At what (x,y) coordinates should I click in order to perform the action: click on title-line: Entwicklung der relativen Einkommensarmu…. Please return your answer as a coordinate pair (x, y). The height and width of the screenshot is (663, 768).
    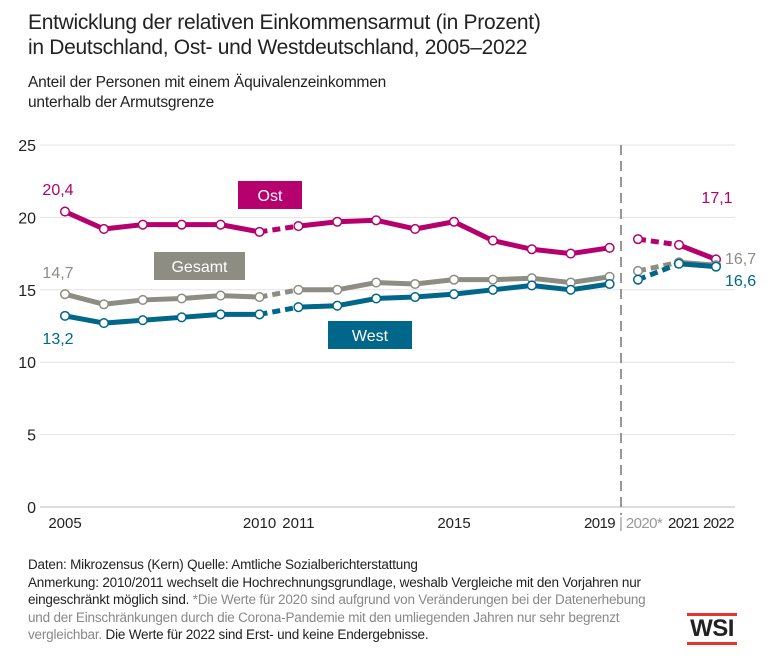
    Looking at the image, I should click on (284, 22).